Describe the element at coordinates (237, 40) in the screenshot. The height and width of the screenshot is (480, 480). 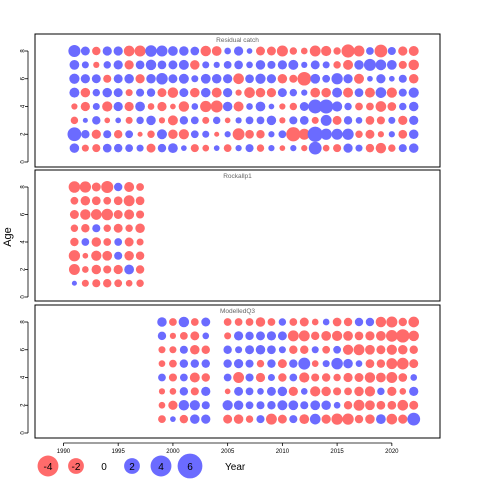
I see `panel-title: Residual catch` at that location.